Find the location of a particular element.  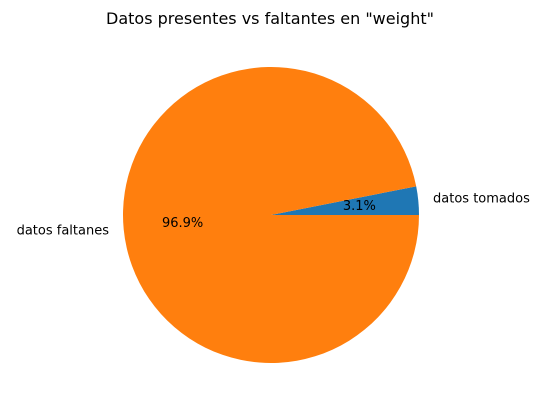

pie-labels: datos tomados 3.1% datos faltanes 96.9% is located at coordinates (274, 215).